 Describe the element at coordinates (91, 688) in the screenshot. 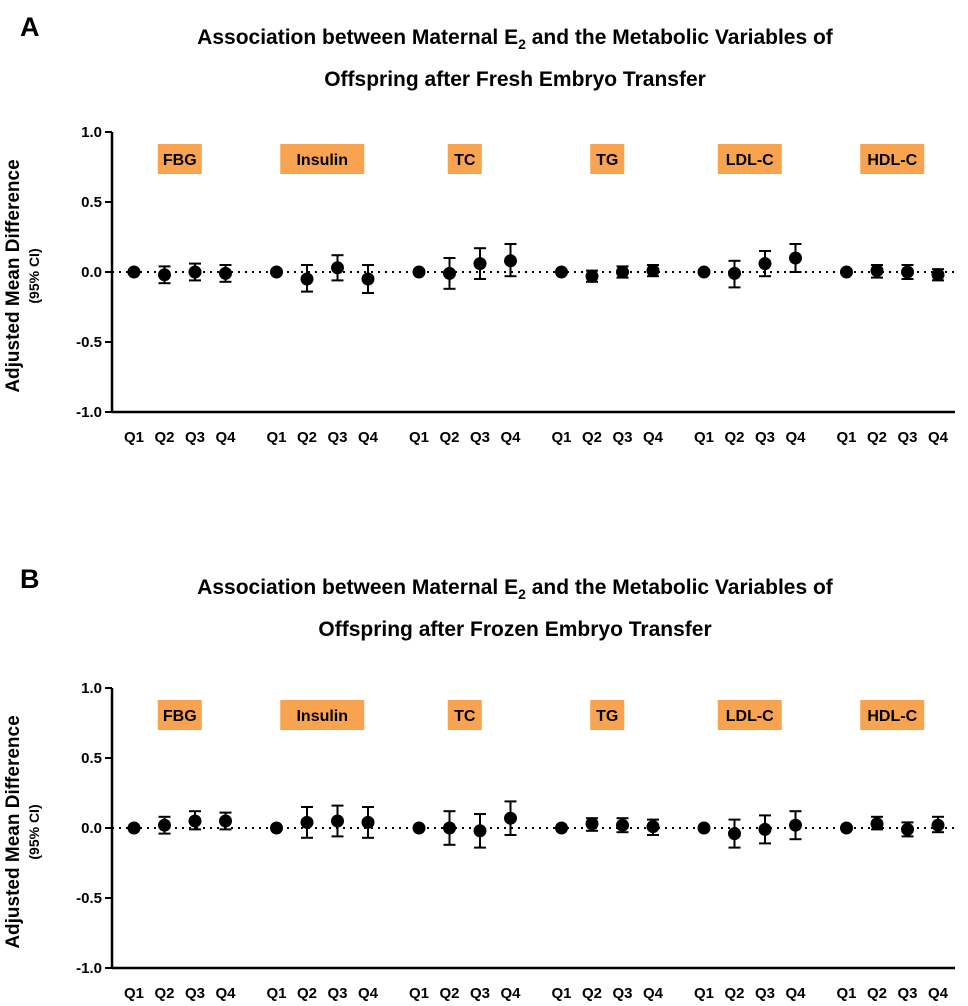

I see `y-tick-label: 1.0` at that location.